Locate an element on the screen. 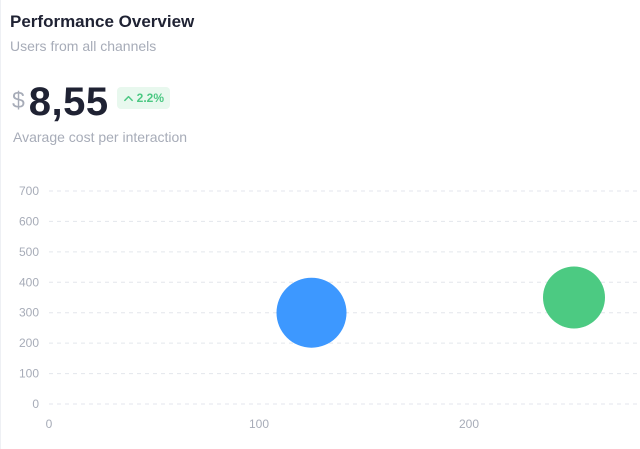  chart-points is located at coordinates (440, 307).